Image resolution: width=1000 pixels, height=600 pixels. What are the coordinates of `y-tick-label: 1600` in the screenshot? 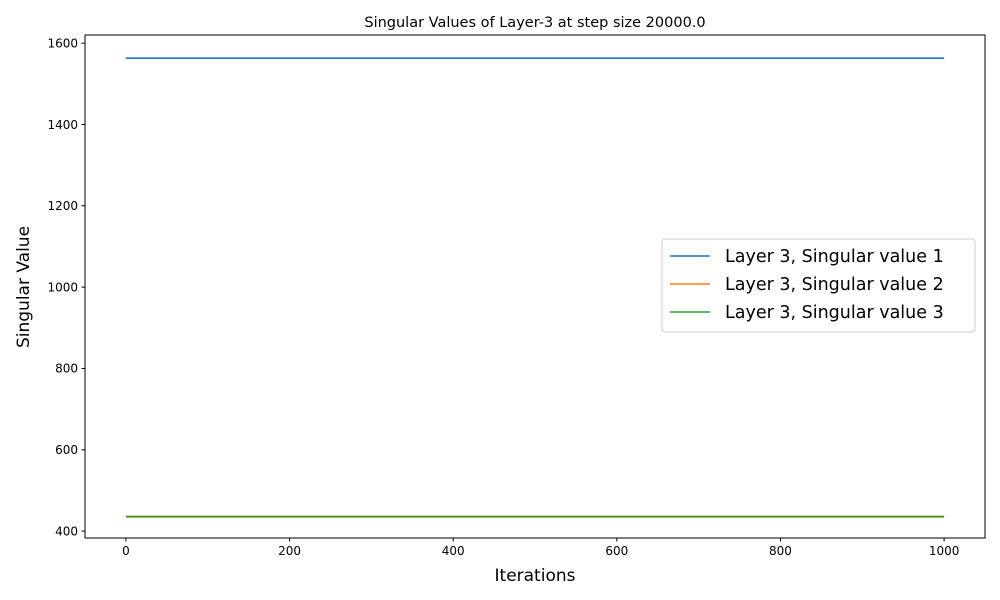 It's located at (62, 43).